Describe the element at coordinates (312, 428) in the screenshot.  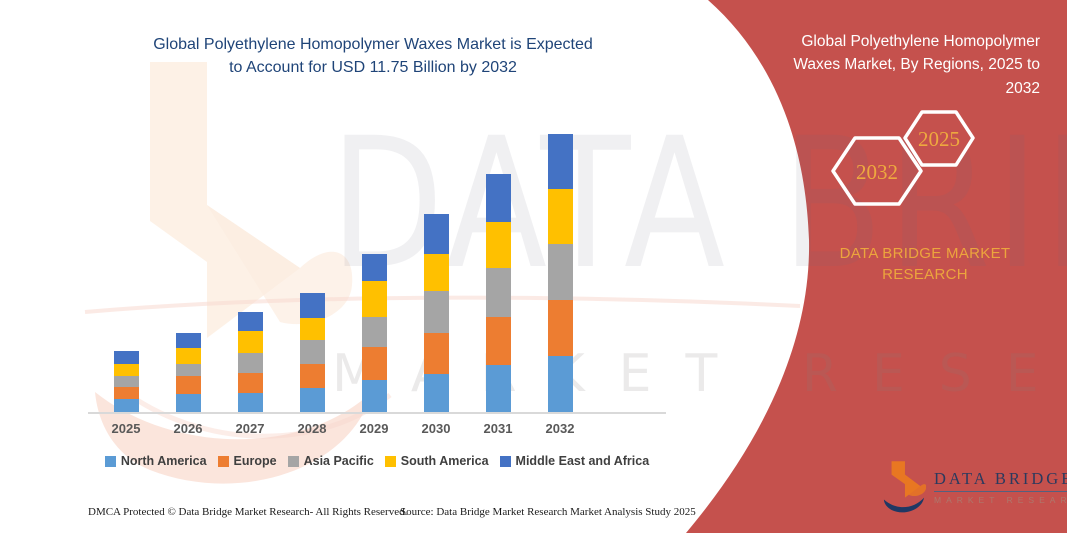
I see `x-axis-label-2028: 2028` at that location.